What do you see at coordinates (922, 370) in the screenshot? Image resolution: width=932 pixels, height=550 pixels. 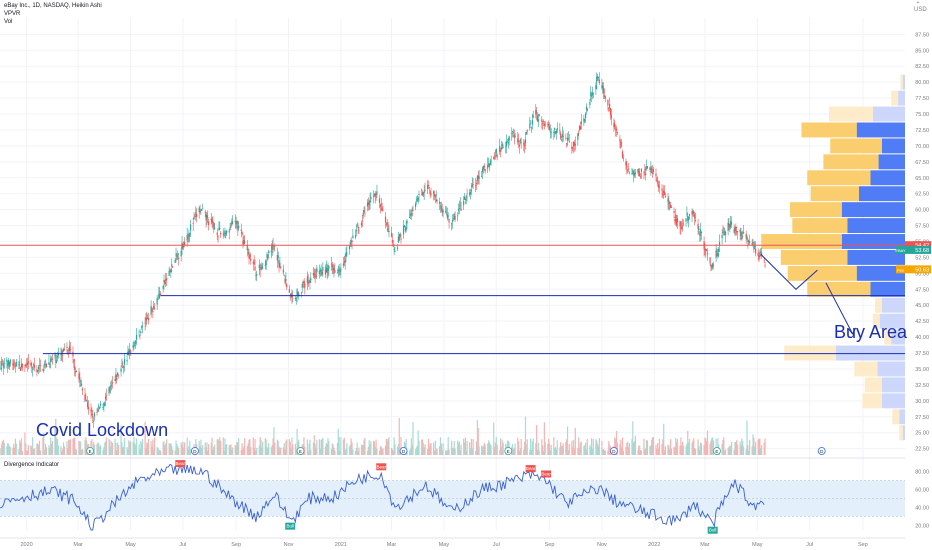 I see `price-tick-label: 35.00` at bounding box center [922, 370].